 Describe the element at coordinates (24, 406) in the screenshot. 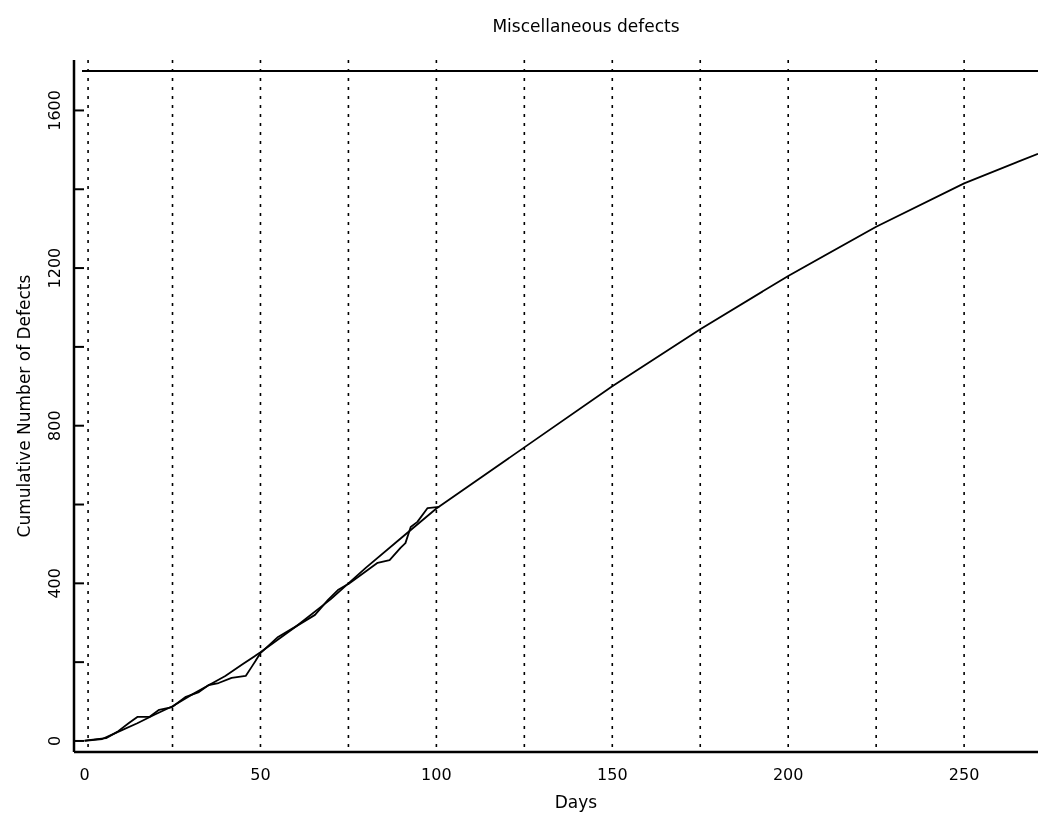

I see `y-axis-title: Cumulative Number of Defects` at that location.